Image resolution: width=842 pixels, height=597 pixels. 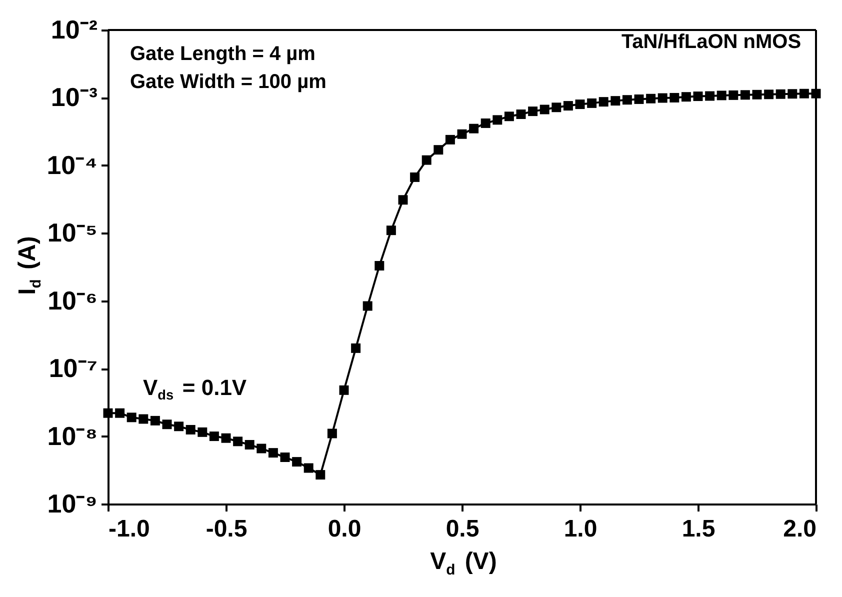 What do you see at coordinates (72, 435) in the screenshot?
I see `y-tick-label: 10⁻⁸` at bounding box center [72, 435].